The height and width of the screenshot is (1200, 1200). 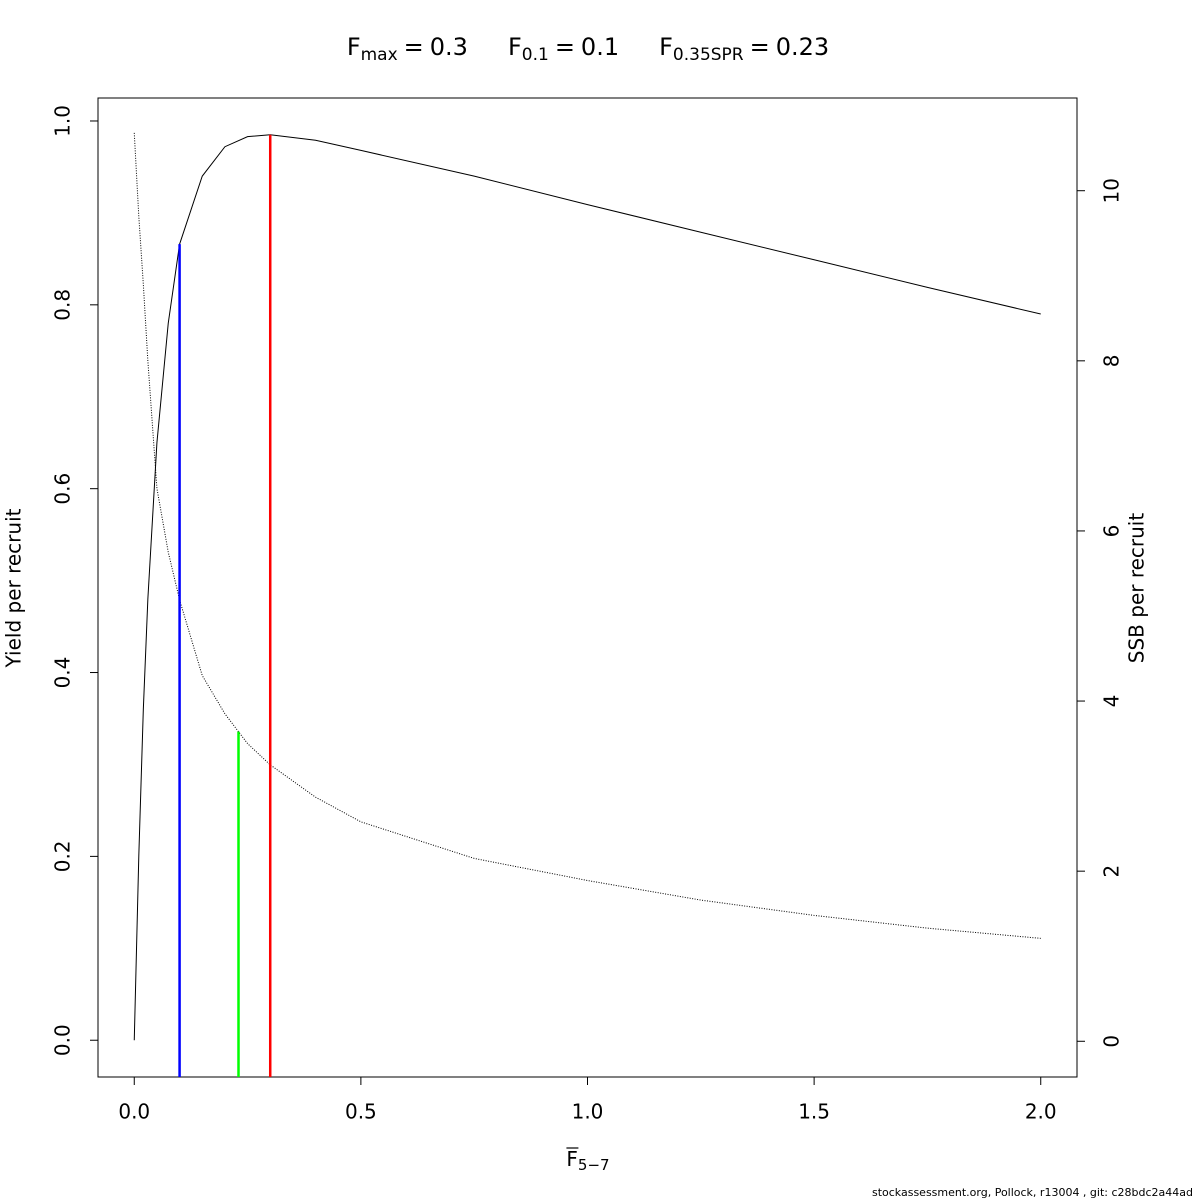 What do you see at coordinates (14, 588) in the screenshot?
I see `y-axis-label: Yield per recruit` at bounding box center [14, 588].